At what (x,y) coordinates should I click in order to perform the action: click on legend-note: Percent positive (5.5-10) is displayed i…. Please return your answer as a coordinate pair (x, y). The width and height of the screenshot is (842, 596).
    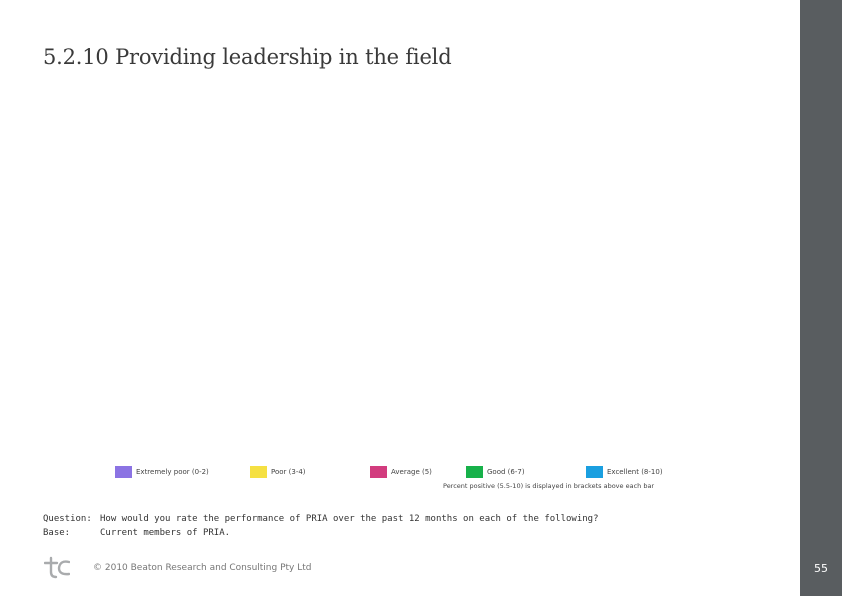
    Looking at the image, I should click on (549, 486).